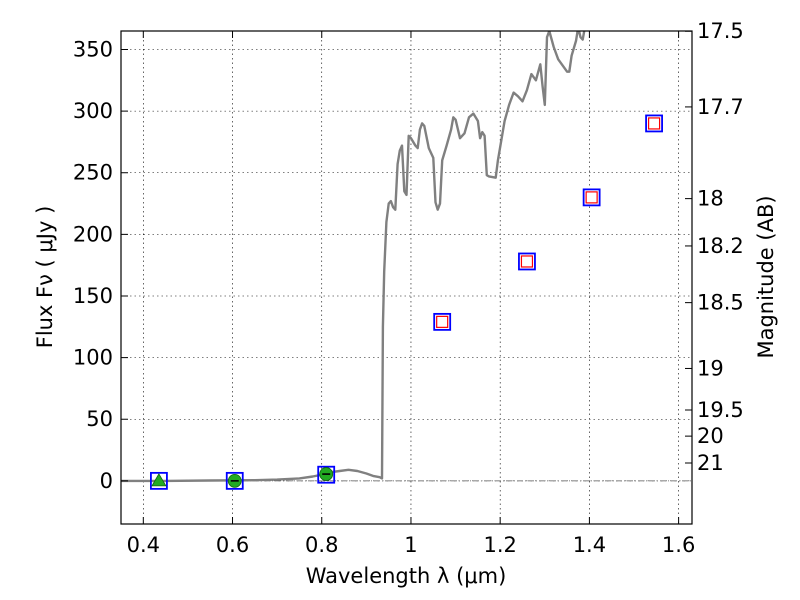 The image size is (800, 600). Describe the element at coordinates (710, 436) in the screenshot. I see `magnitude-tick-label: 20` at that location.